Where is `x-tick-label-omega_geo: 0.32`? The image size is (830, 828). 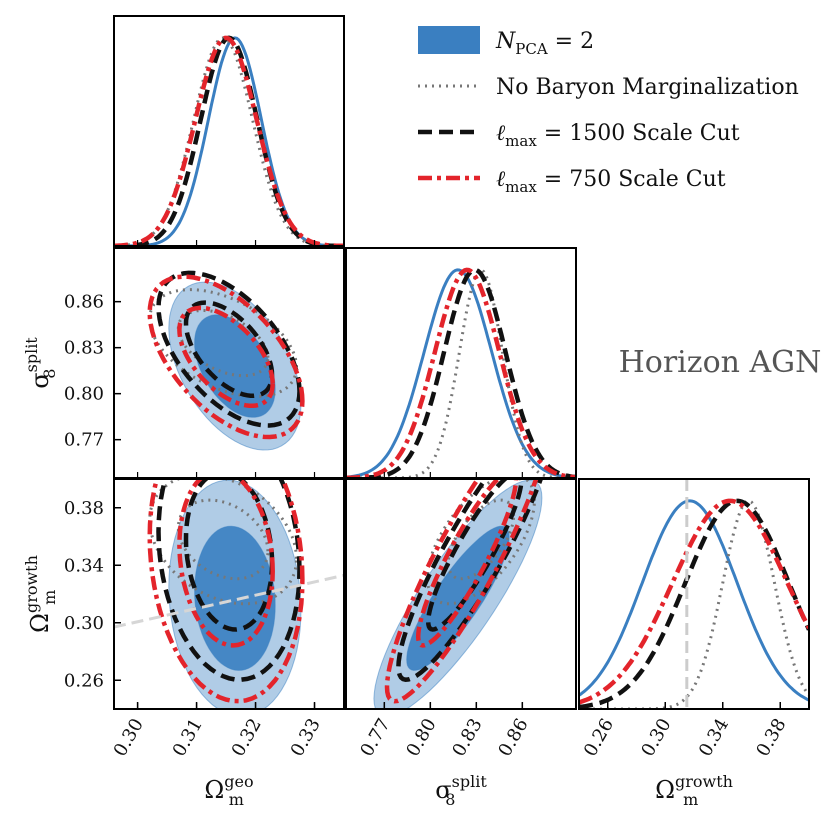 x-tick-label-omega_geo: 0.32 is located at coordinates (247, 737).